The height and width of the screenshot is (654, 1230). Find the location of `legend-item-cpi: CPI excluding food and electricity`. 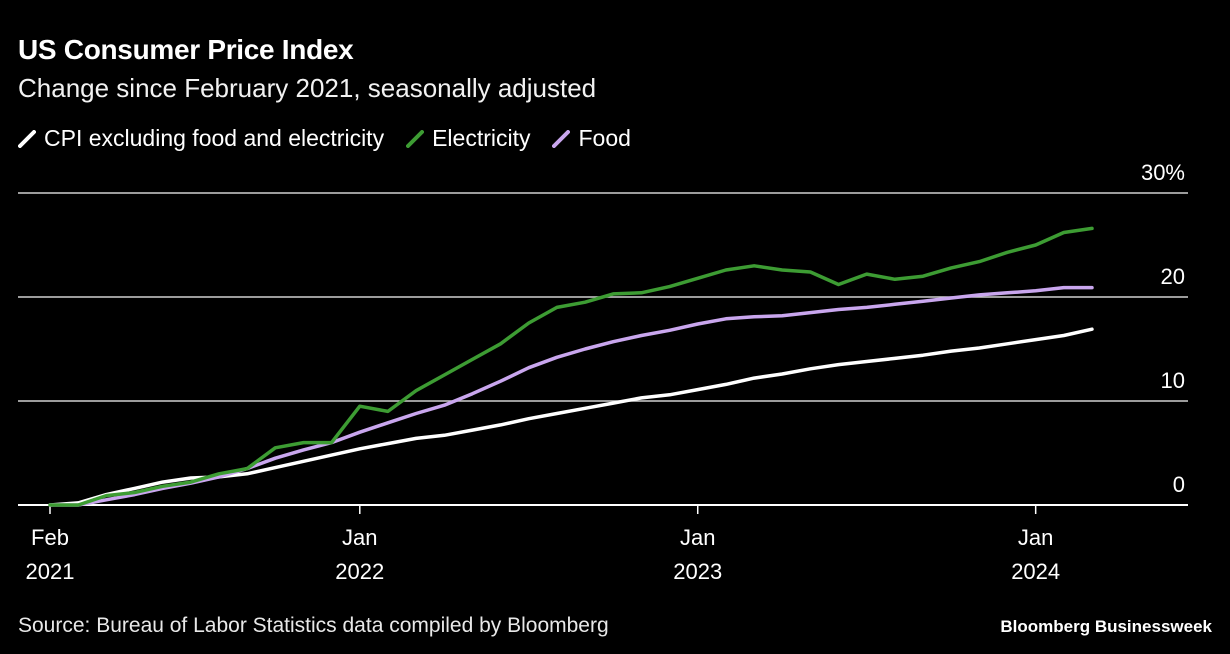

legend-item-cpi: CPI excluding food and electricity is located at coordinates (201, 138).